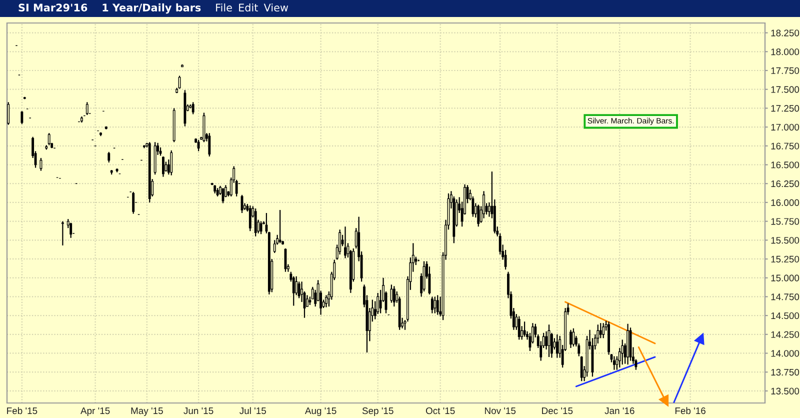 This screenshot has width=800, height=418. What do you see at coordinates (785, 240) in the screenshot?
I see `y-tick-label: 15.500` at bounding box center [785, 240].